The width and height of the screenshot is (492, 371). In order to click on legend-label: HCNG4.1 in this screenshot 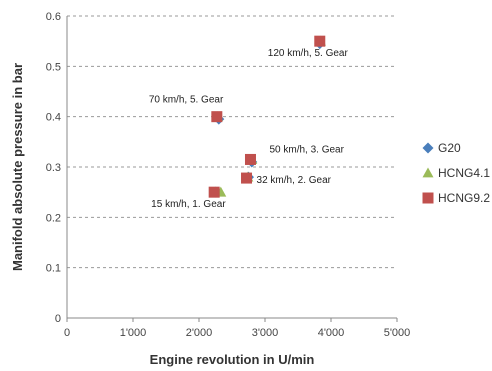, I will do `click(464, 173)`.